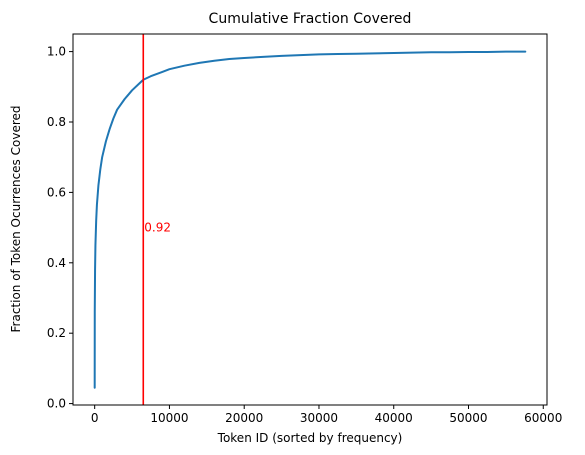 The image size is (585, 455). Describe the element at coordinates (56, 333) in the screenshot. I see `y-tick-label: 0.2` at that location.